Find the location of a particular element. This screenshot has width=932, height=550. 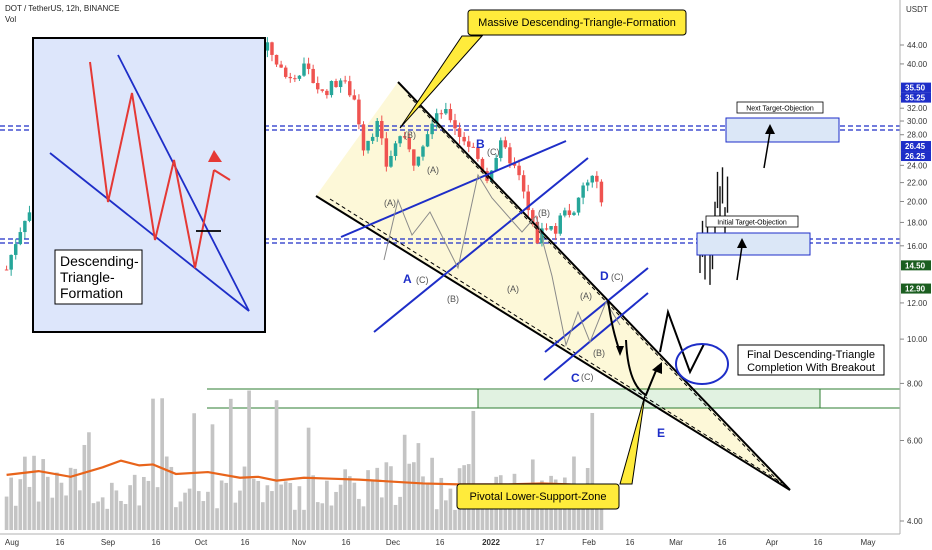

support-callout-pointer is located at coordinates (632, 439).